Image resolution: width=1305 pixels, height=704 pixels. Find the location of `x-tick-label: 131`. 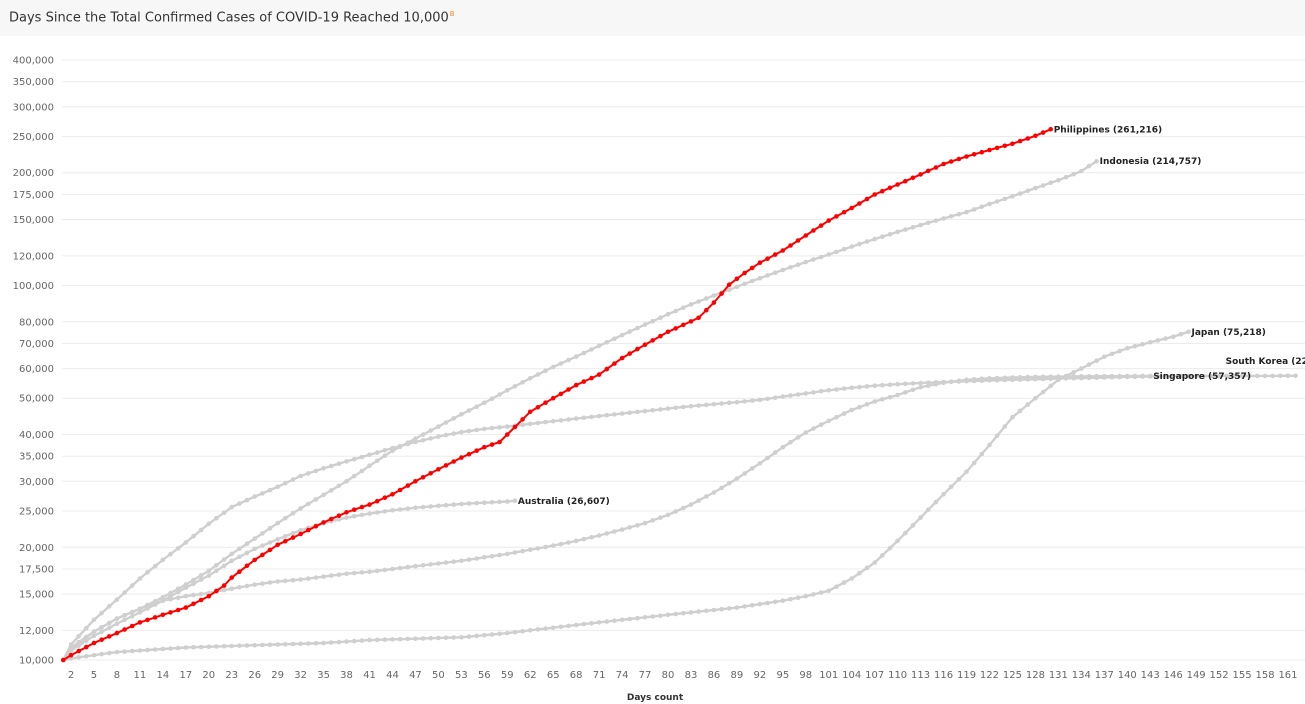

x-tick-label: 131 is located at coordinates (1058, 675).